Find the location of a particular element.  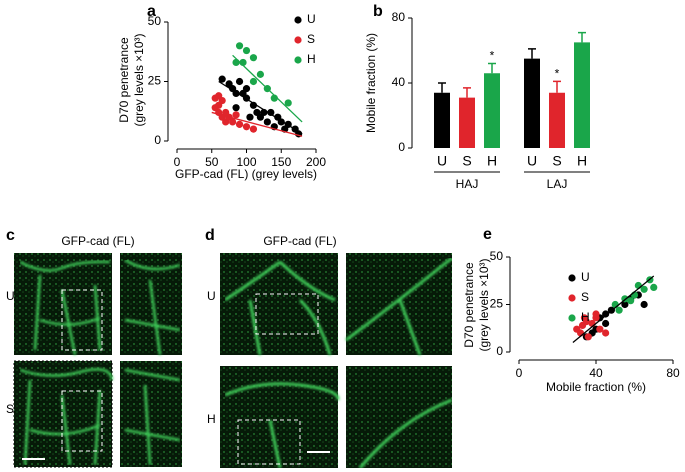

micrographs-c is located at coordinates (97, 360).